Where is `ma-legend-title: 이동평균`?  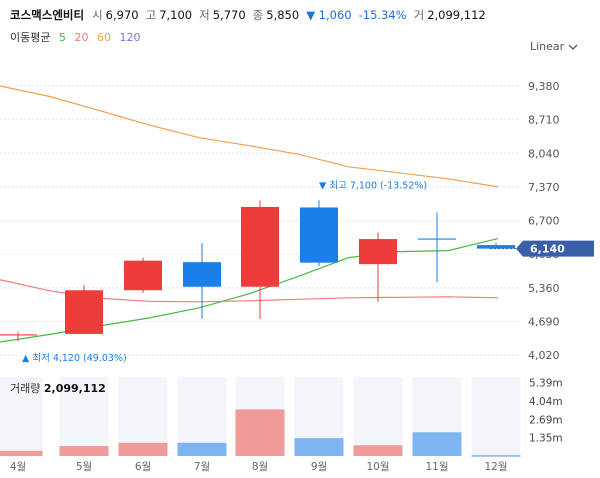 ma-legend-title: 이동평균 is located at coordinates (30, 37).